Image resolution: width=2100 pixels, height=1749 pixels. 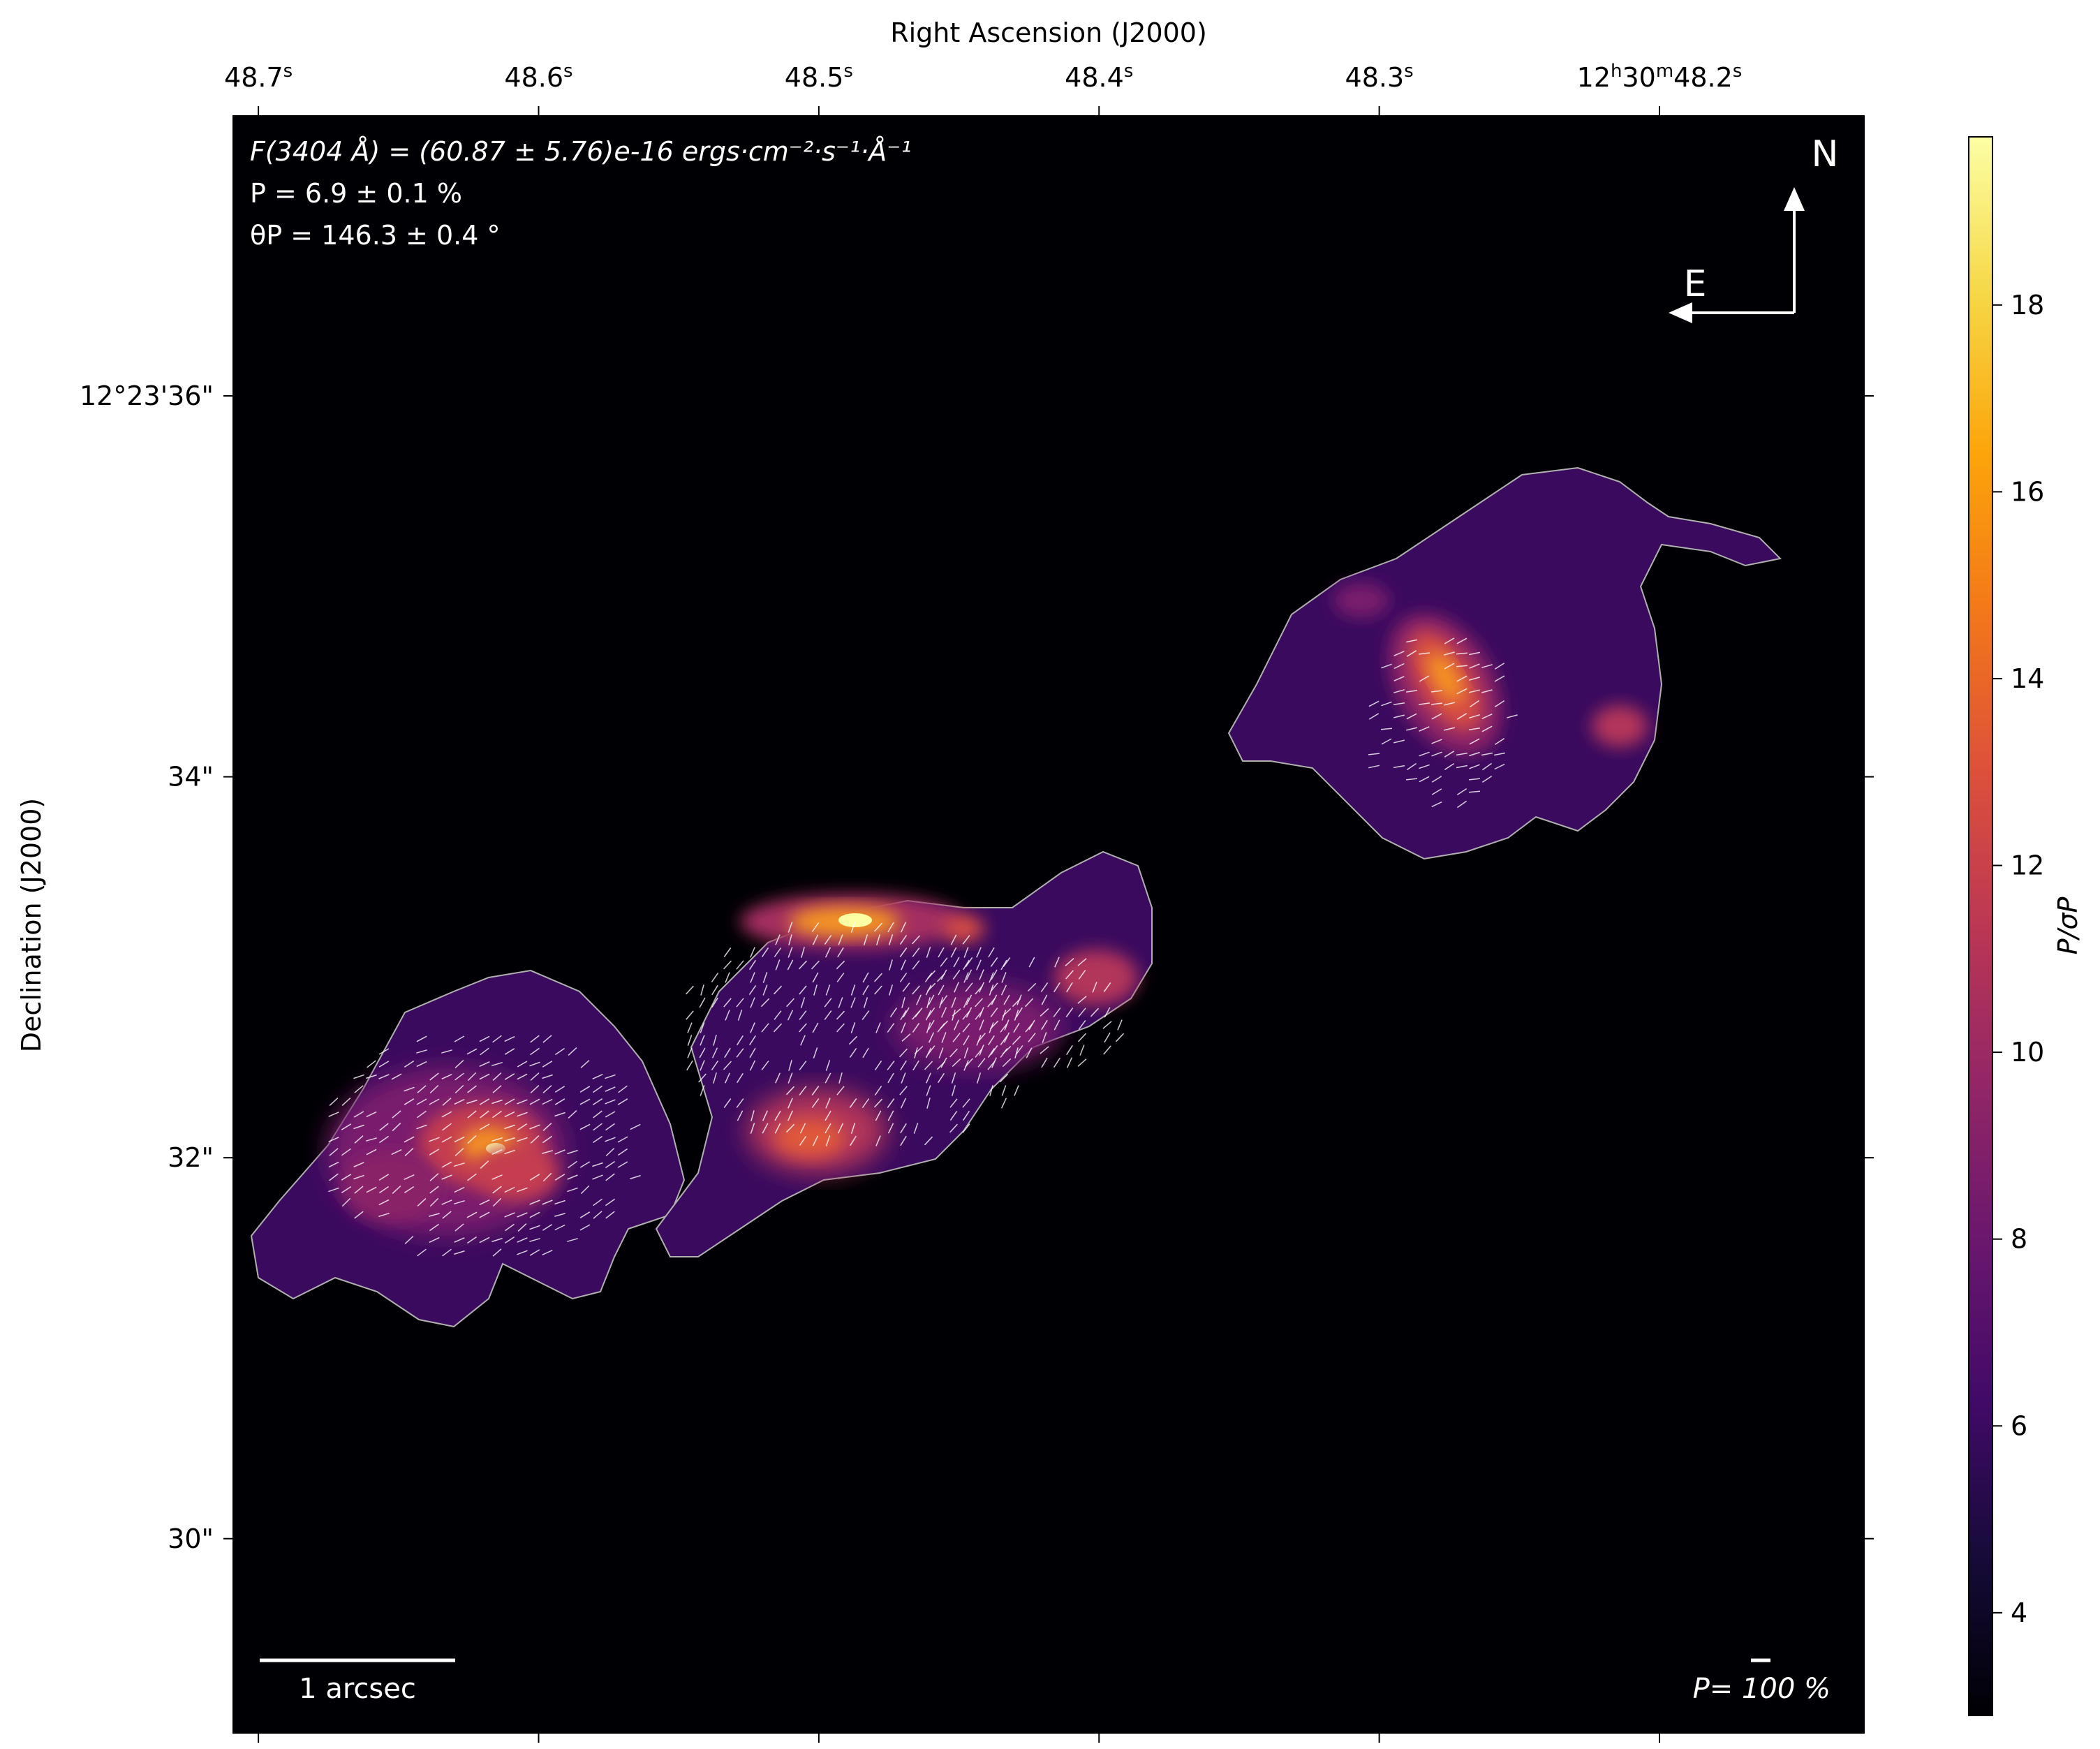 What do you see at coordinates (258, 77) in the screenshot?
I see `x-tick-label: 48.7s` at bounding box center [258, 77].